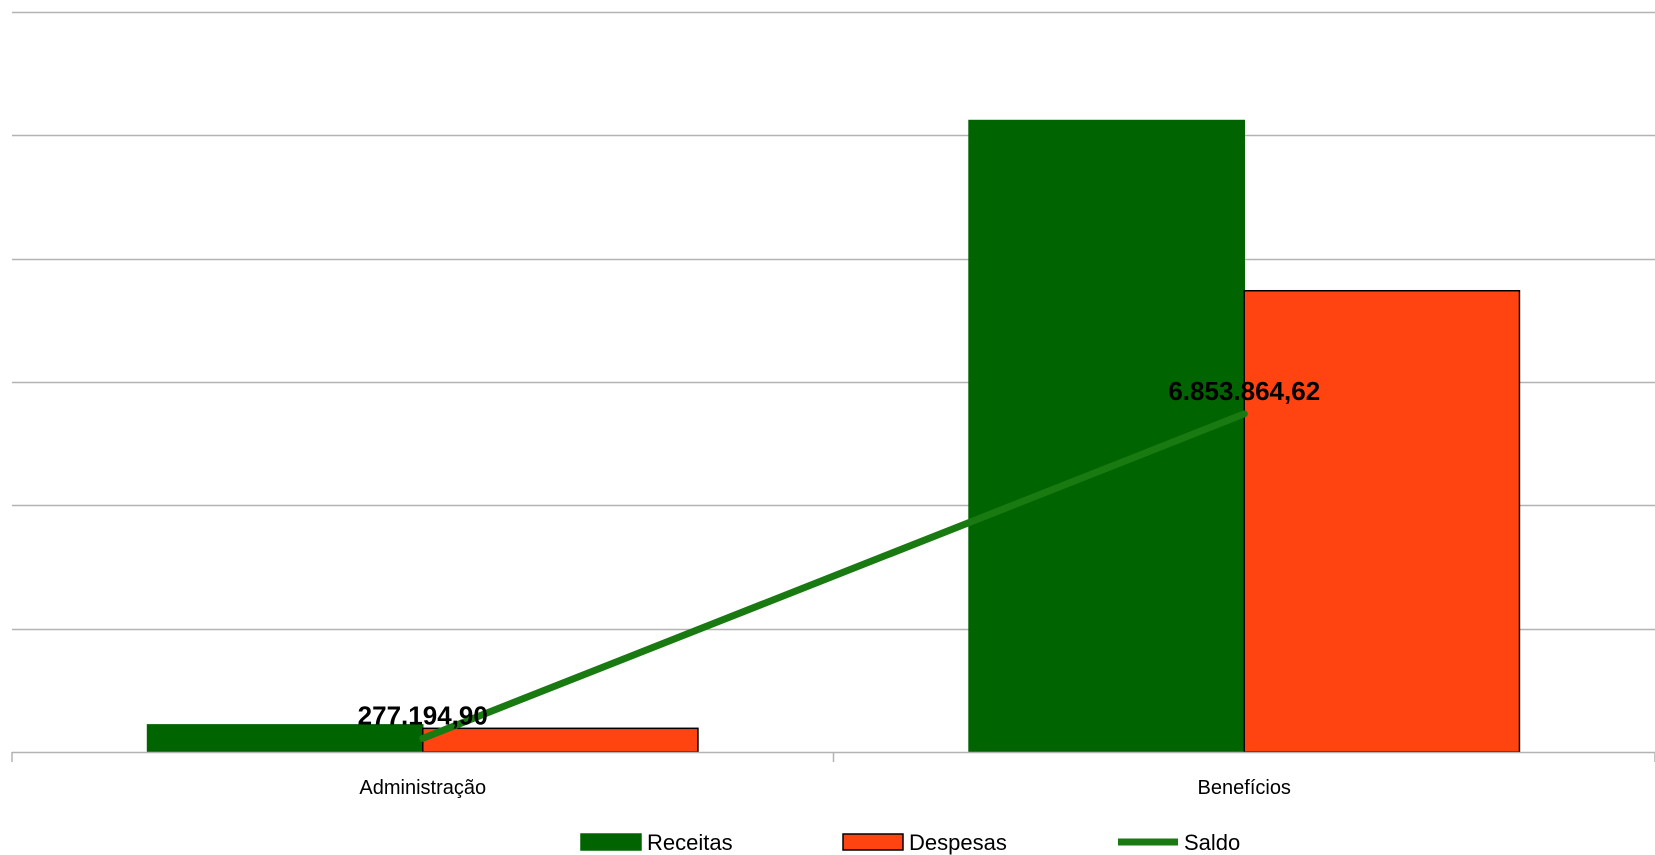 The height and width of the screenshot is (855, 1655). What do you see at coordinates (690, 842) in the screenshot?
I see `legend-label-receitas: Receitas` at bounding box center [690, 842].